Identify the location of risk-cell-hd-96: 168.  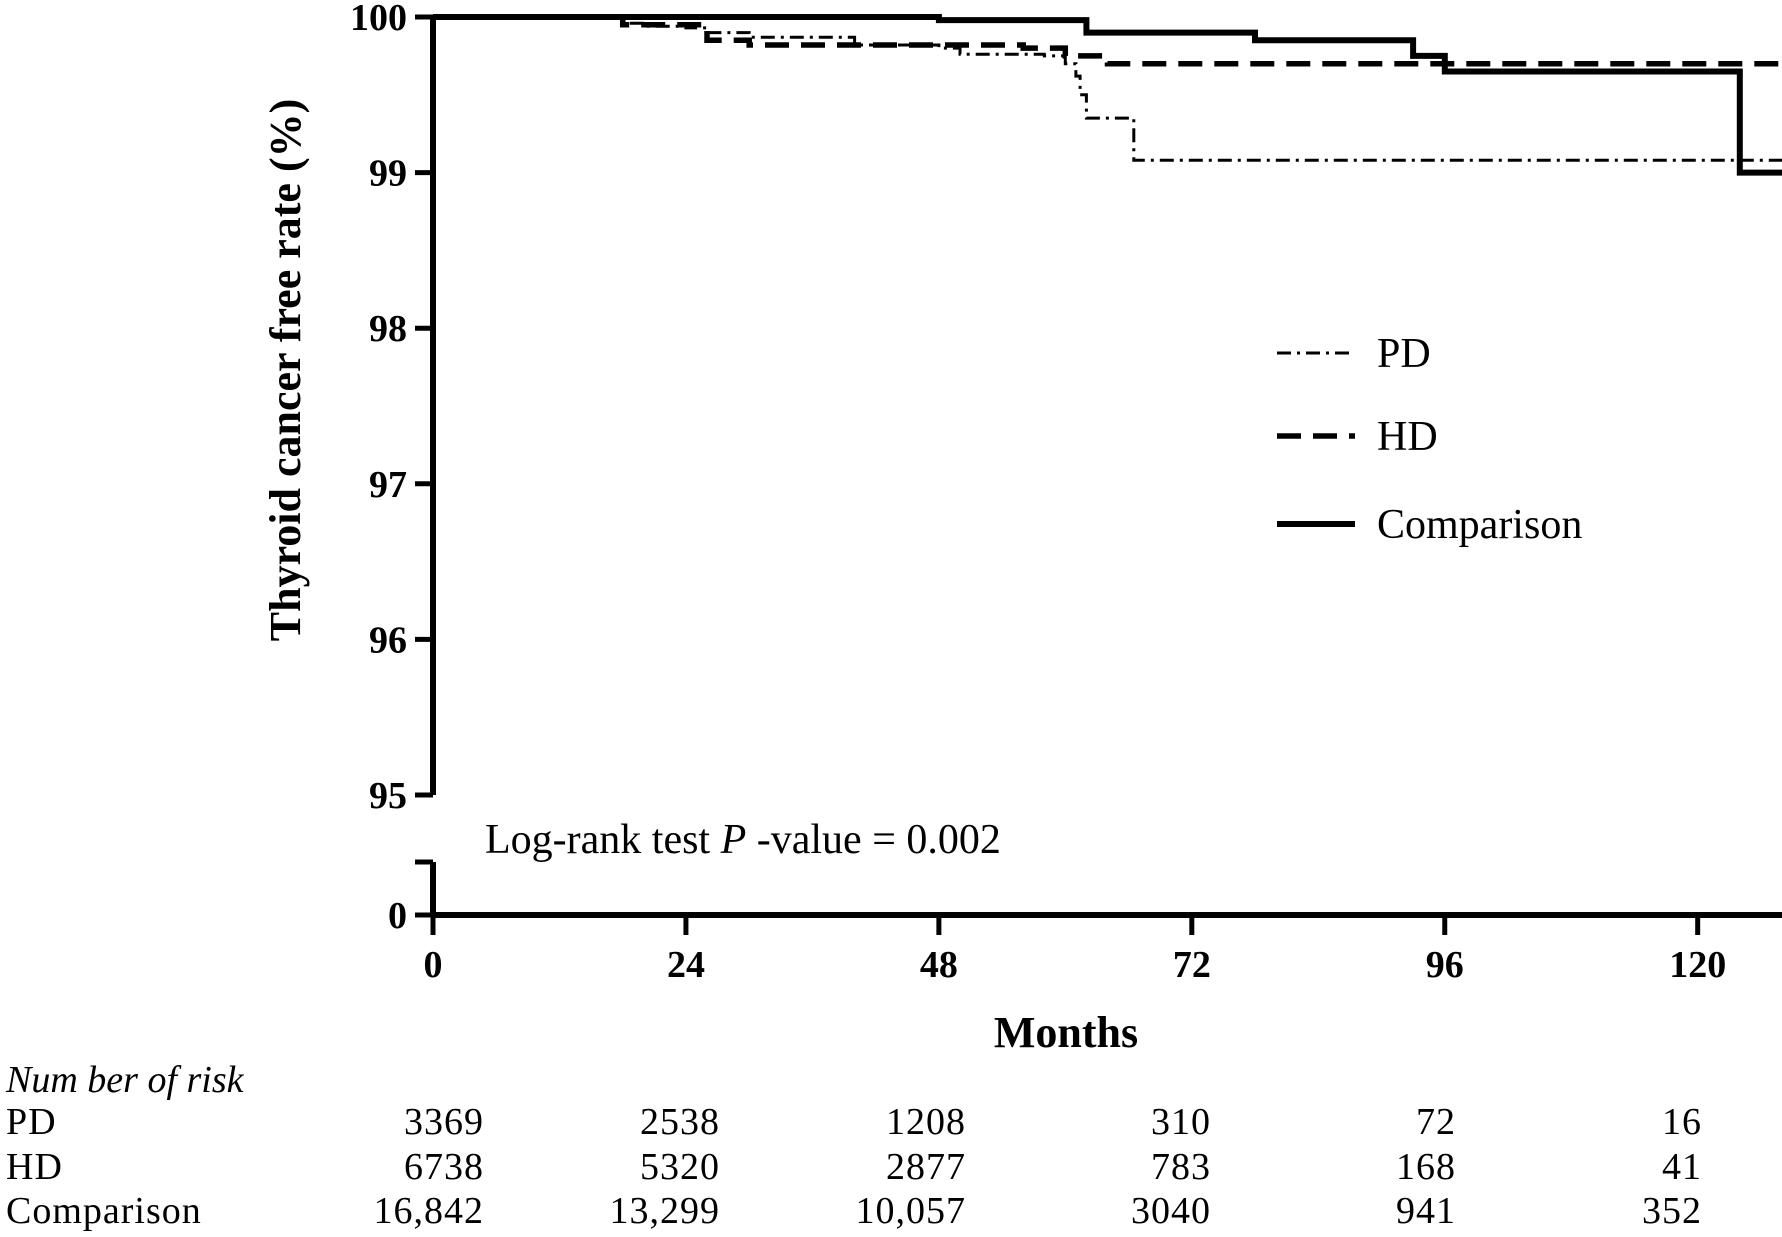
(1426, 1167).